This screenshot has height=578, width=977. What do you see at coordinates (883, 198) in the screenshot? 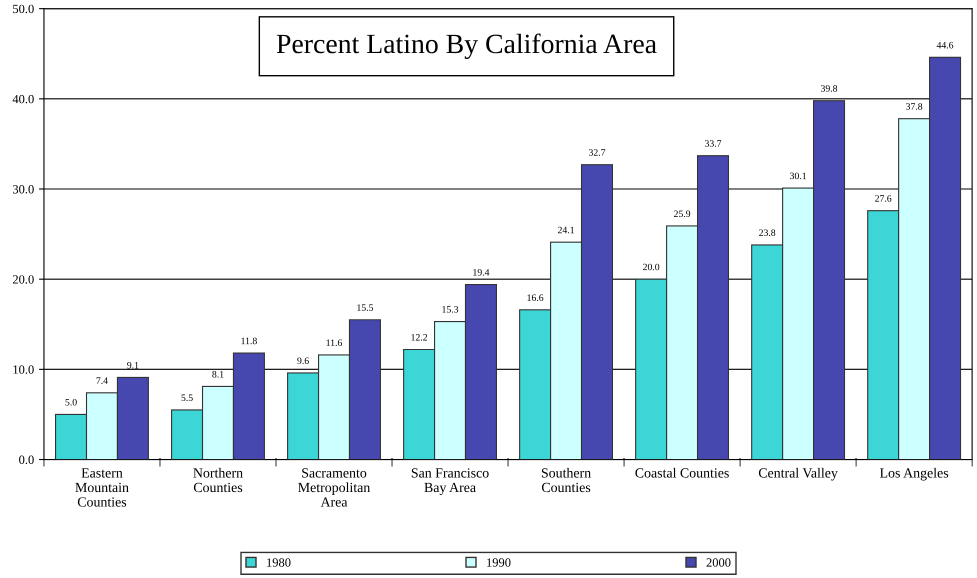
I see `data-label: 27.6` at bounding box center [883, 198].